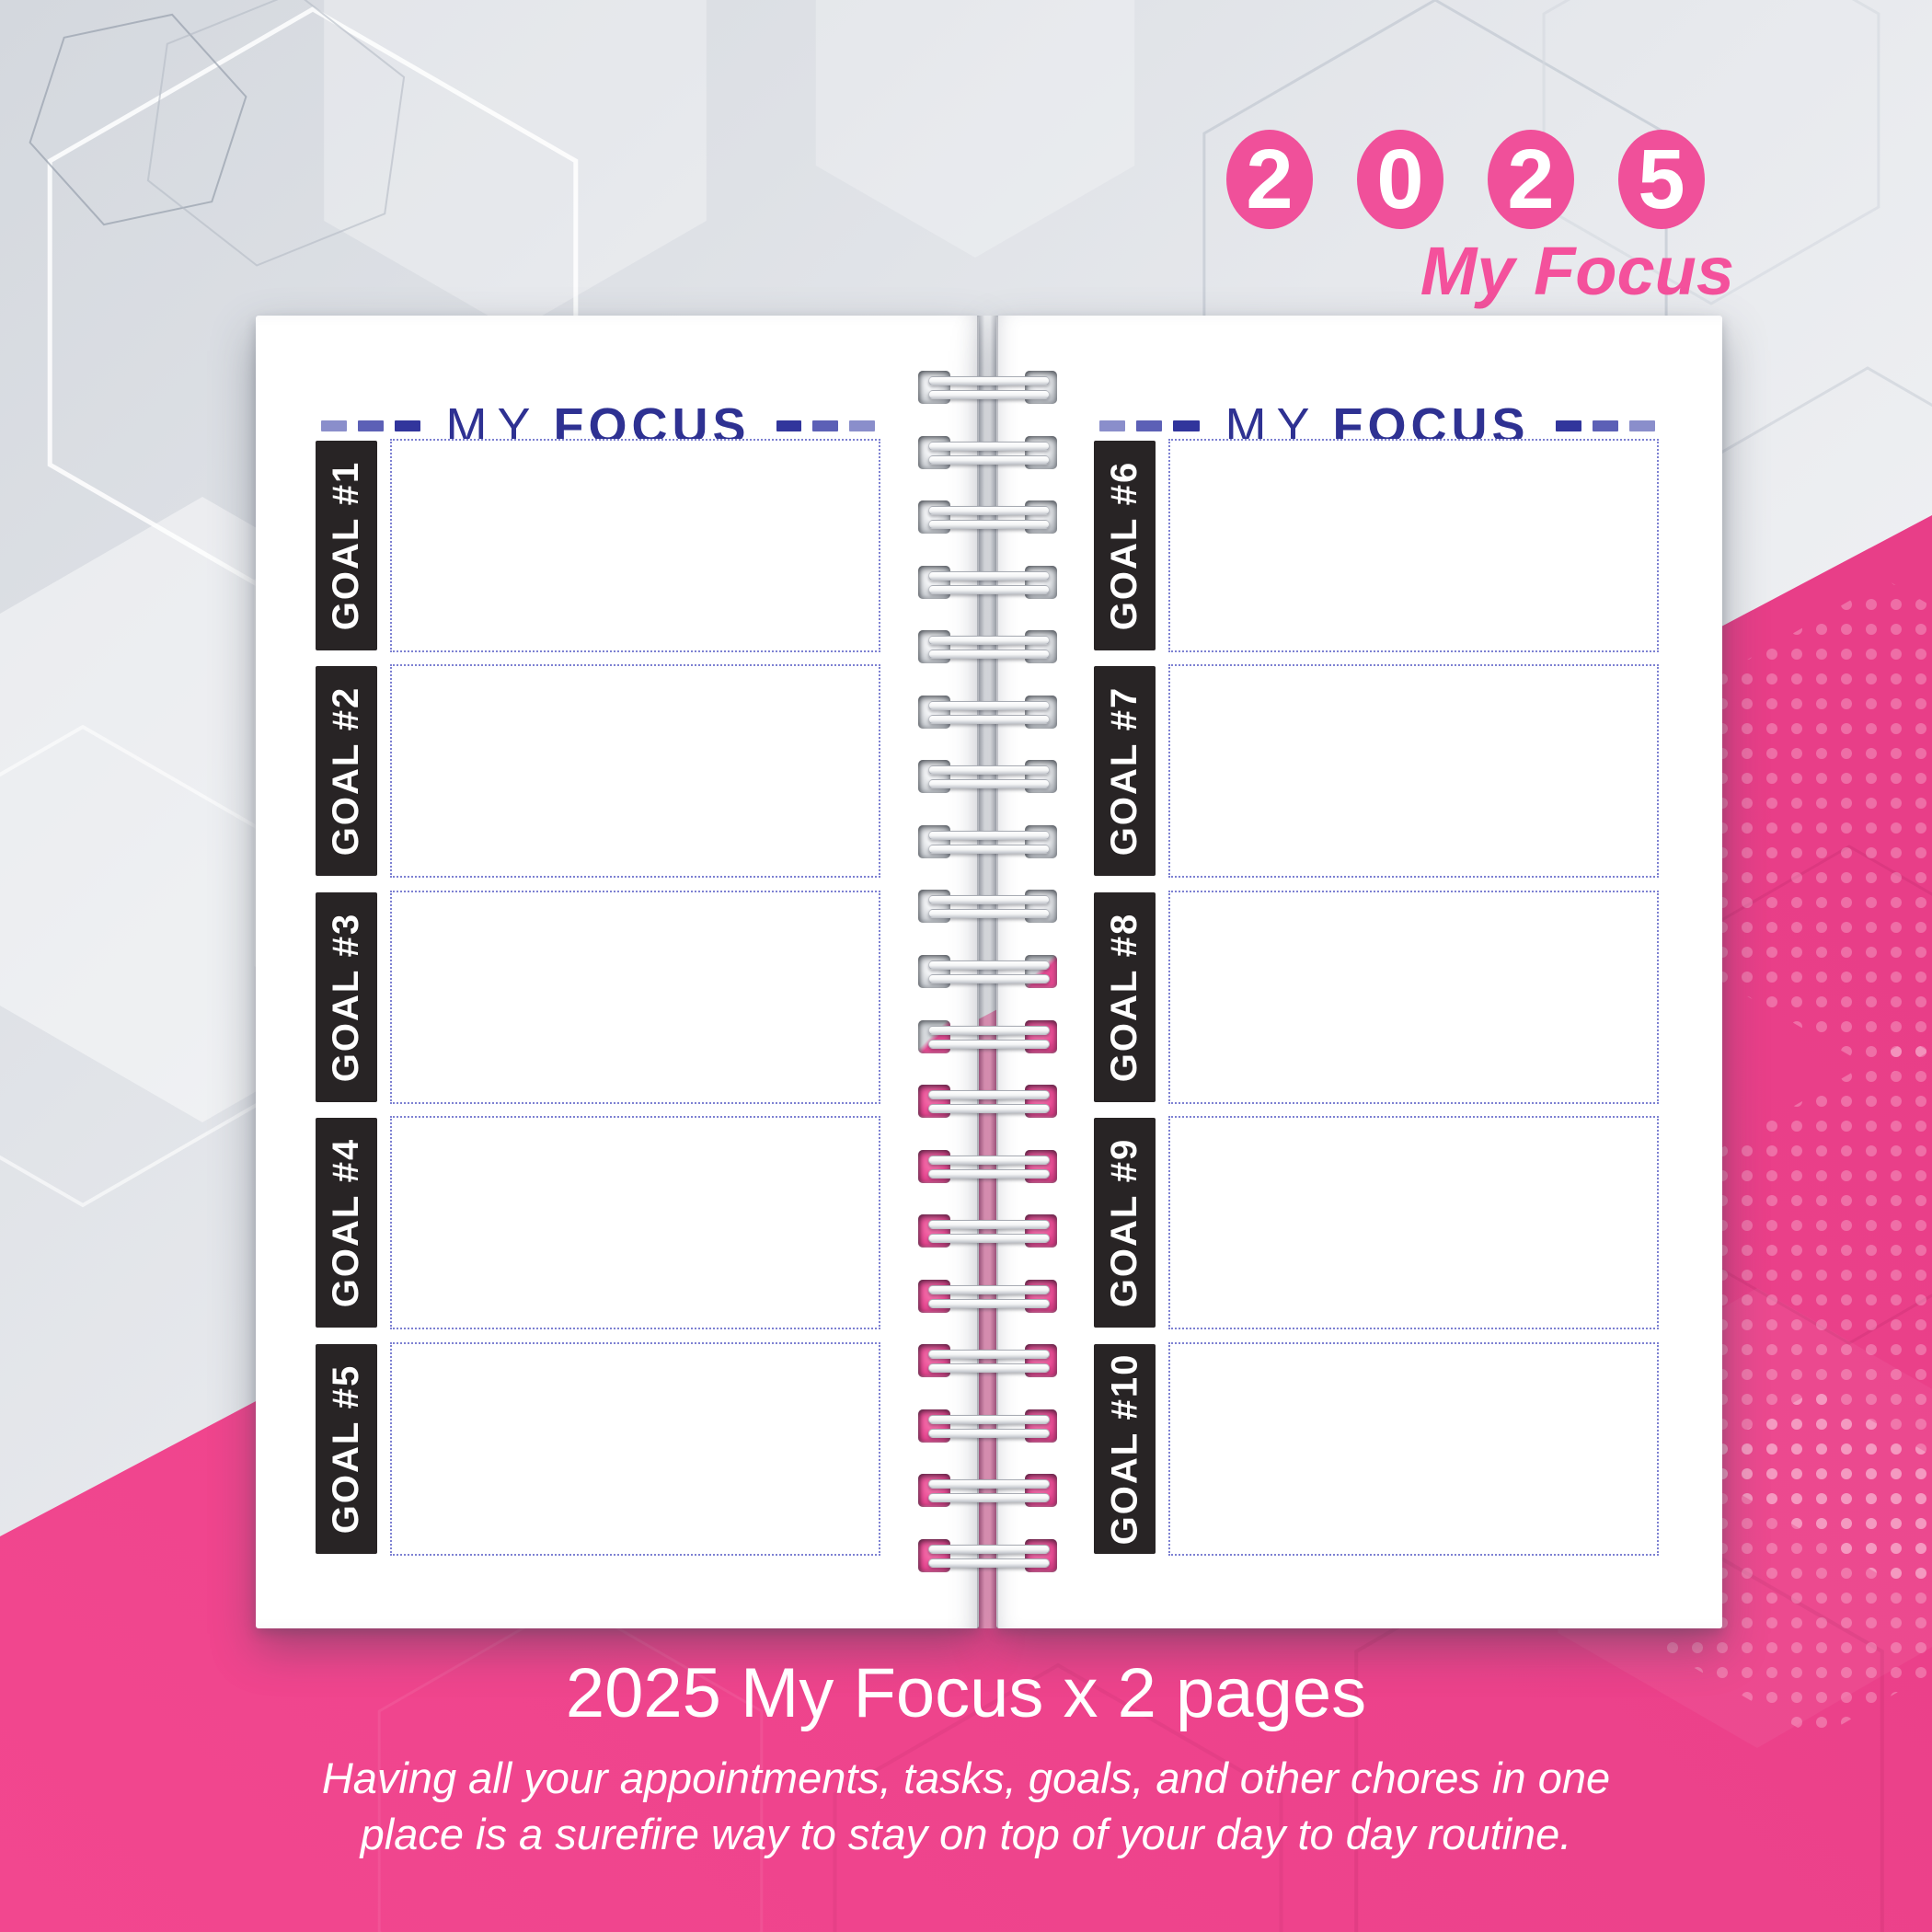  I want to click on goal-label: GOAL #3, so click(346, 997).